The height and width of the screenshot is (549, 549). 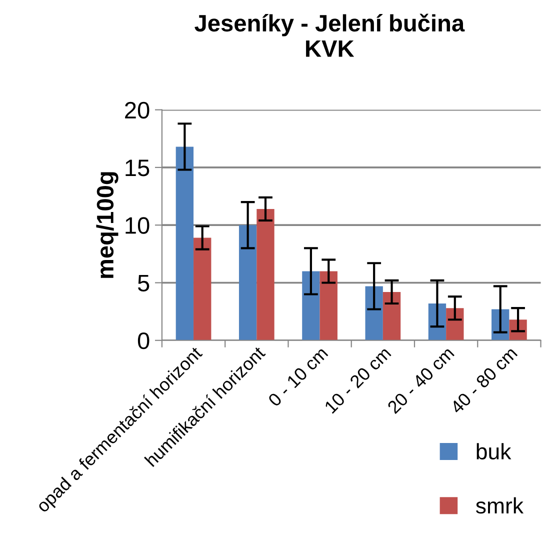 I want to click on legend-label: buk, so click(x=494, y=451).